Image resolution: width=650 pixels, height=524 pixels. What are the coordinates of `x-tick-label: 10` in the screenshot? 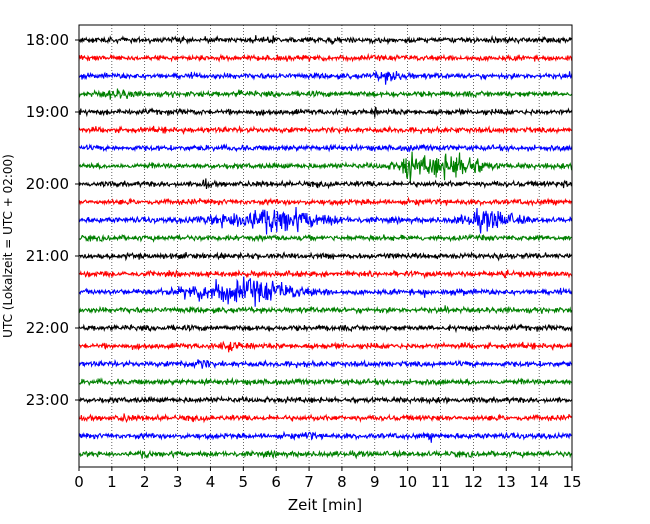 It's located at (407, 482).